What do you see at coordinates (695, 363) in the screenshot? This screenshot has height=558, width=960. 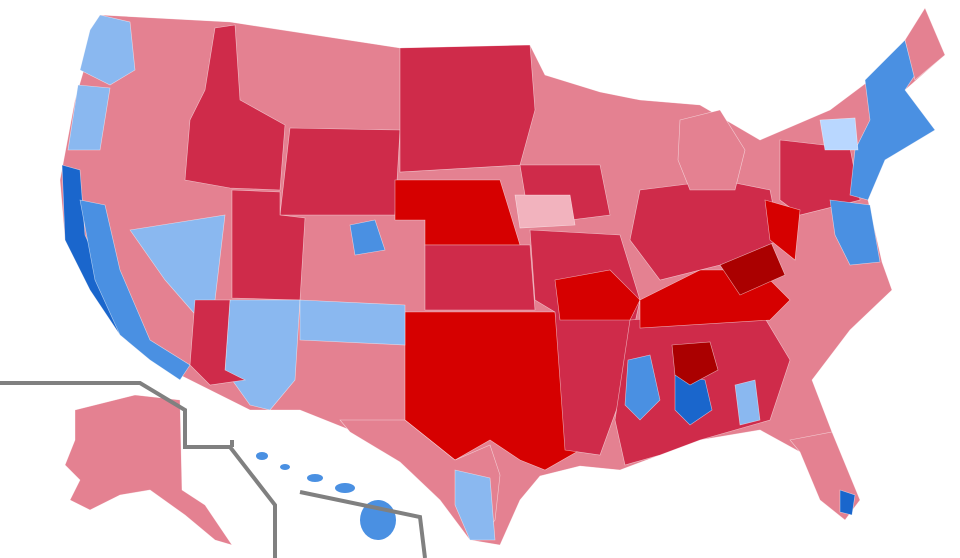 I see `region-alabama-dark` at bounding box center [695, 363].